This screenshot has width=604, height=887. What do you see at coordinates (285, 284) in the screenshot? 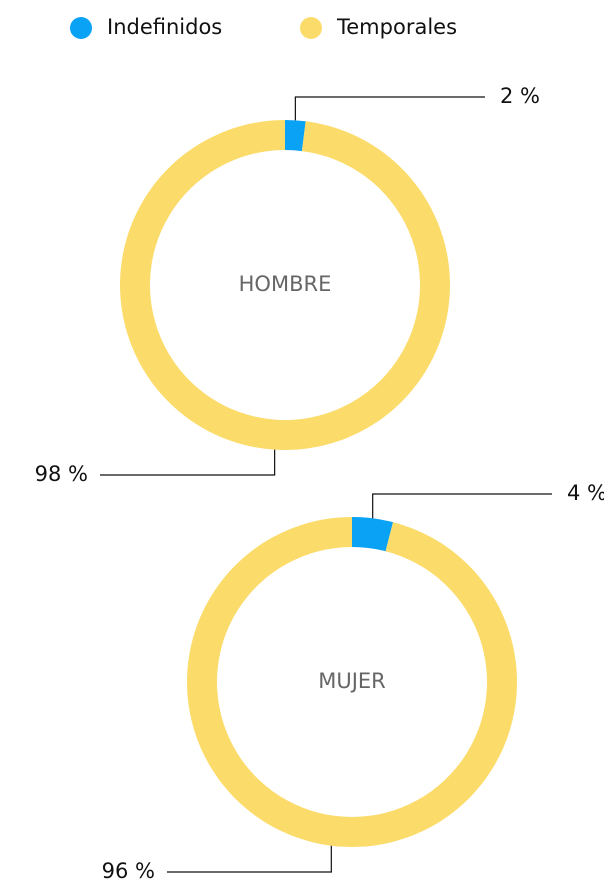
I see `center-label: HOMBRE` at bounding box center [285, 284].